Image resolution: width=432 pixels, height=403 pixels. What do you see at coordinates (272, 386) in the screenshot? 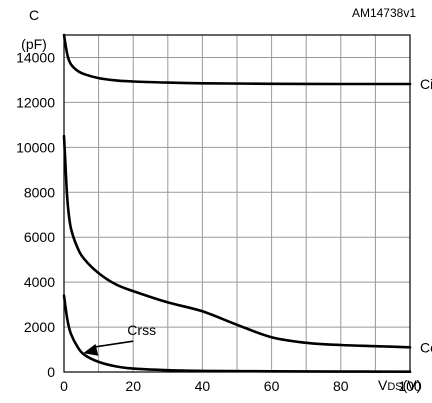
I see `x-tick-label: 60` at bounding box center [272, 386].